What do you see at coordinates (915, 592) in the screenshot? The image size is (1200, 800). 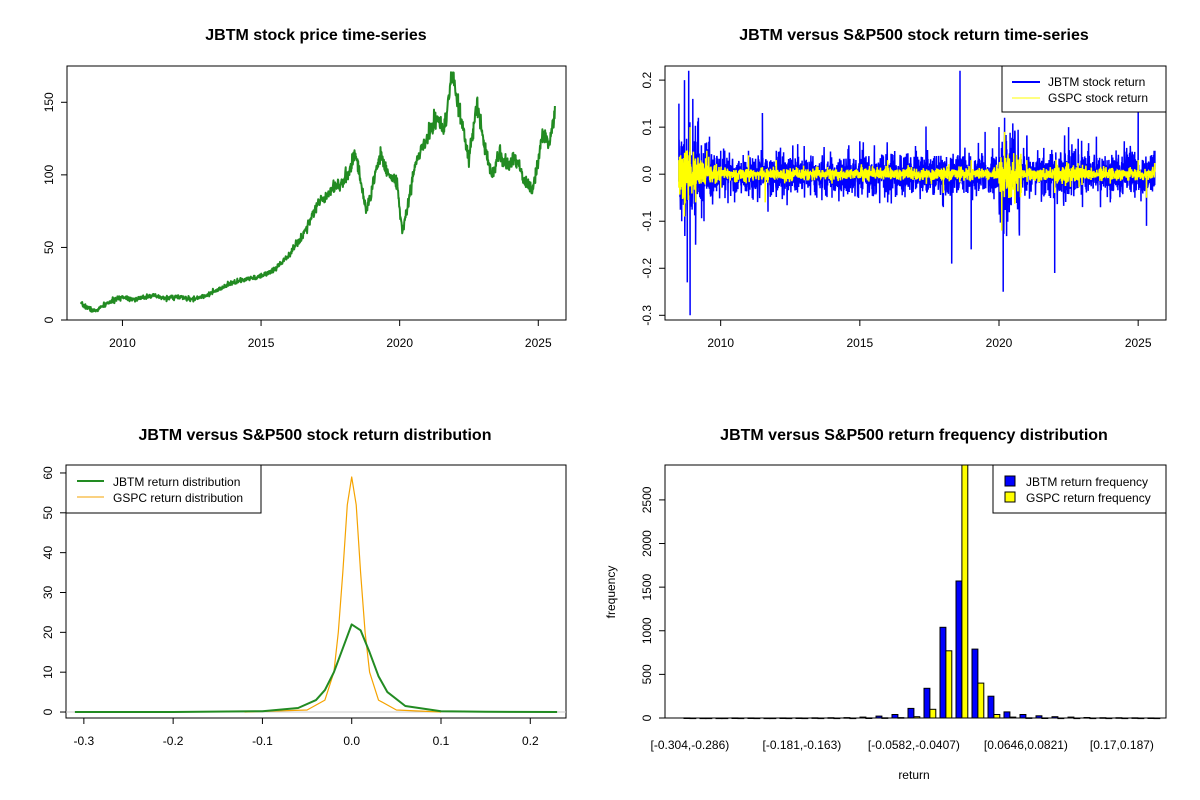 I see `frequency-plot-area` at bounding box center [915, 592].